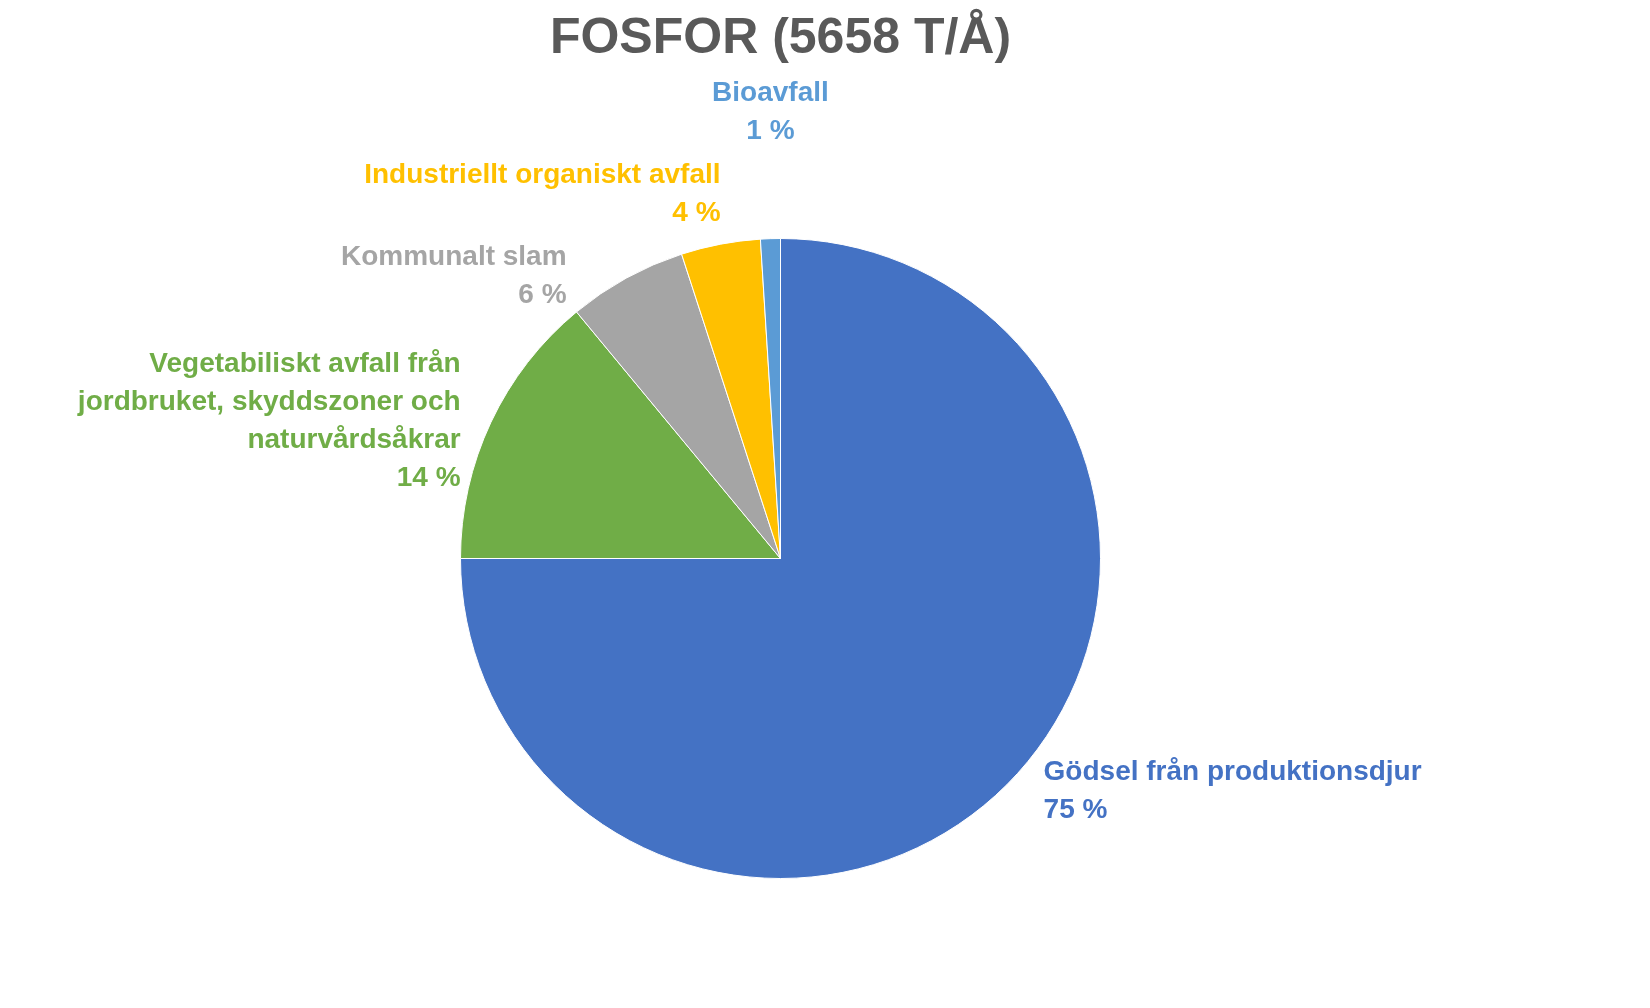 This screenshot has height=1008, width=1650. I want to click on data-label: 1 %, so click(770, 129).